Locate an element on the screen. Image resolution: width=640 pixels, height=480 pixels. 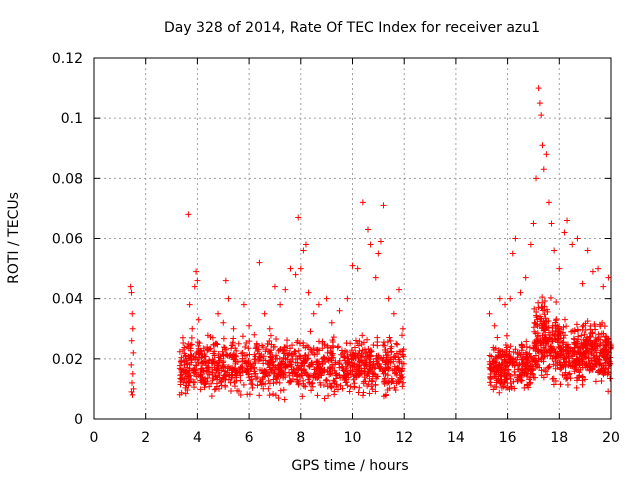
y-axis-label: ROTI / TECUs is located at coordinates (14, 238).